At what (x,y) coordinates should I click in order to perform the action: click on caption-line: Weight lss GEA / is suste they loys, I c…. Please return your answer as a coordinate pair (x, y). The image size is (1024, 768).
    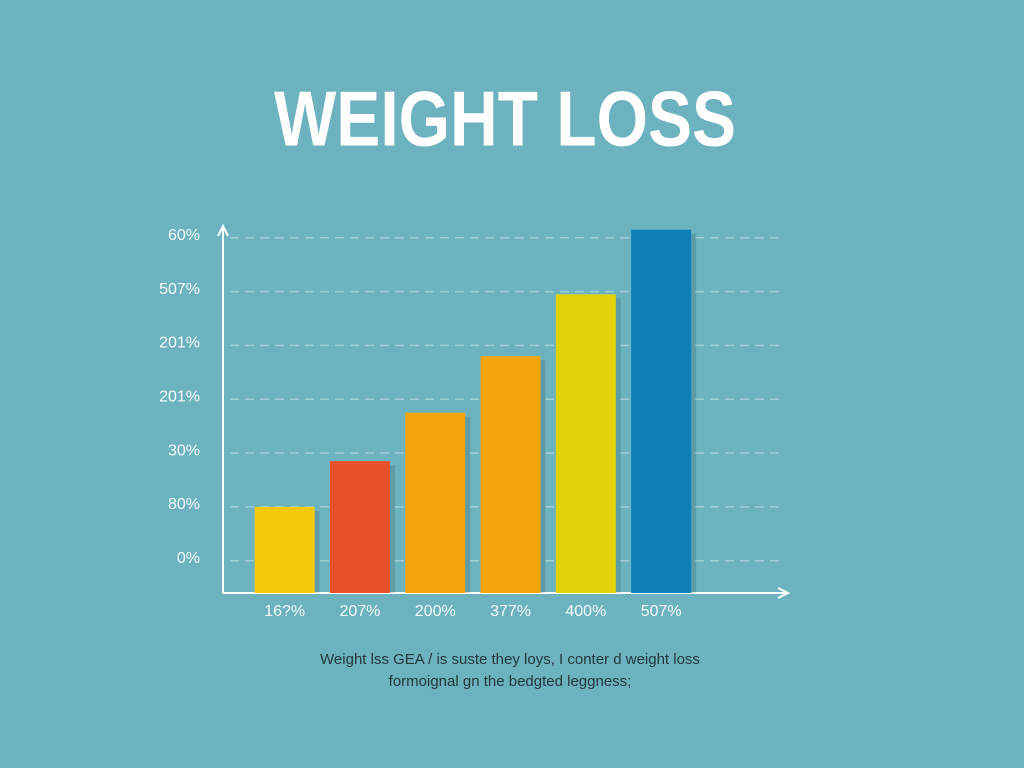
    Looking at the image, I should click on (510, 659).